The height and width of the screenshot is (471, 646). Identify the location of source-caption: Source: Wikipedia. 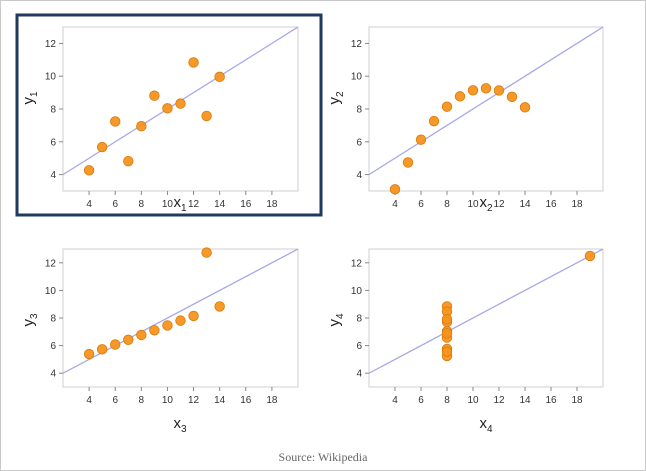
(323, 457).